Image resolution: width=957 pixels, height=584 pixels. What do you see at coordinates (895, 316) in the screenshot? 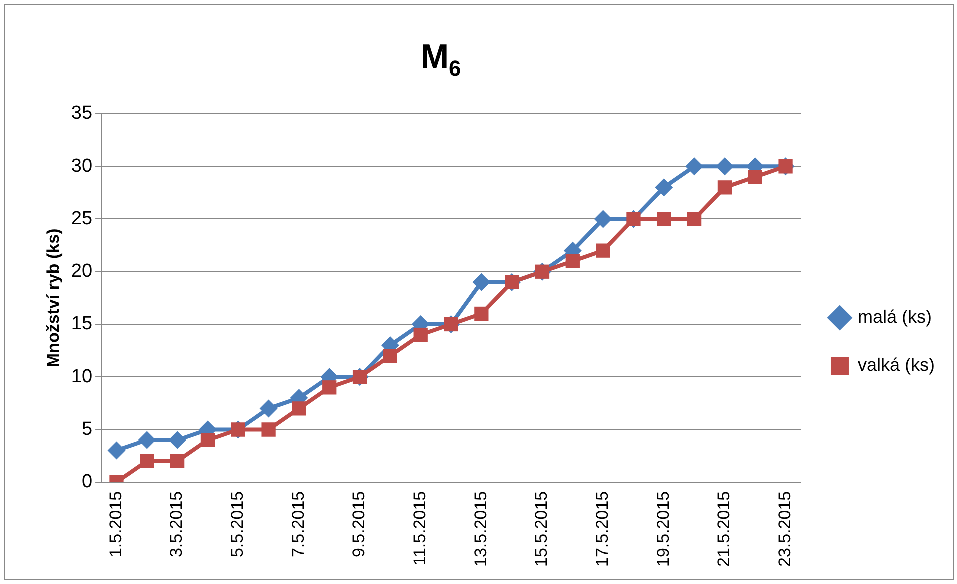
I see `legend-label: malá (ks)` at bounding box center [895, 316].